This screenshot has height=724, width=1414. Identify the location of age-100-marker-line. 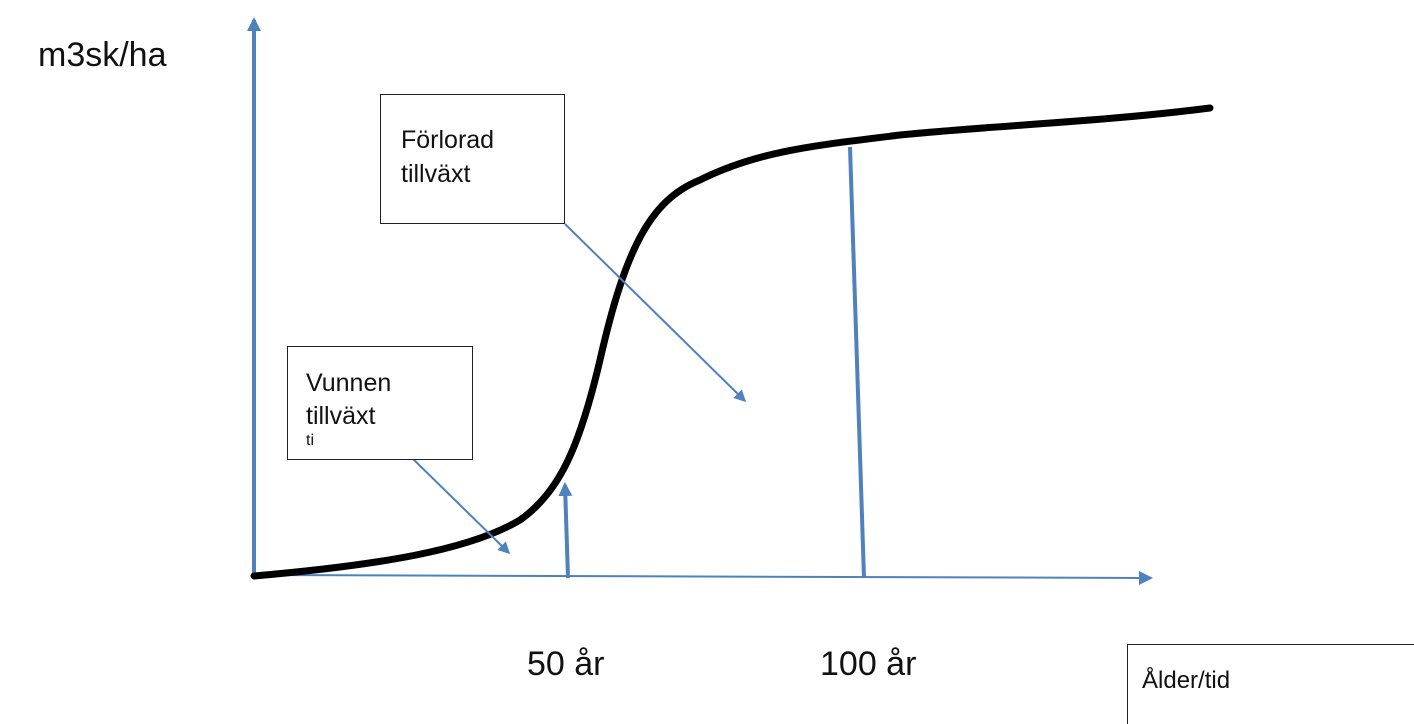
(857, 362).